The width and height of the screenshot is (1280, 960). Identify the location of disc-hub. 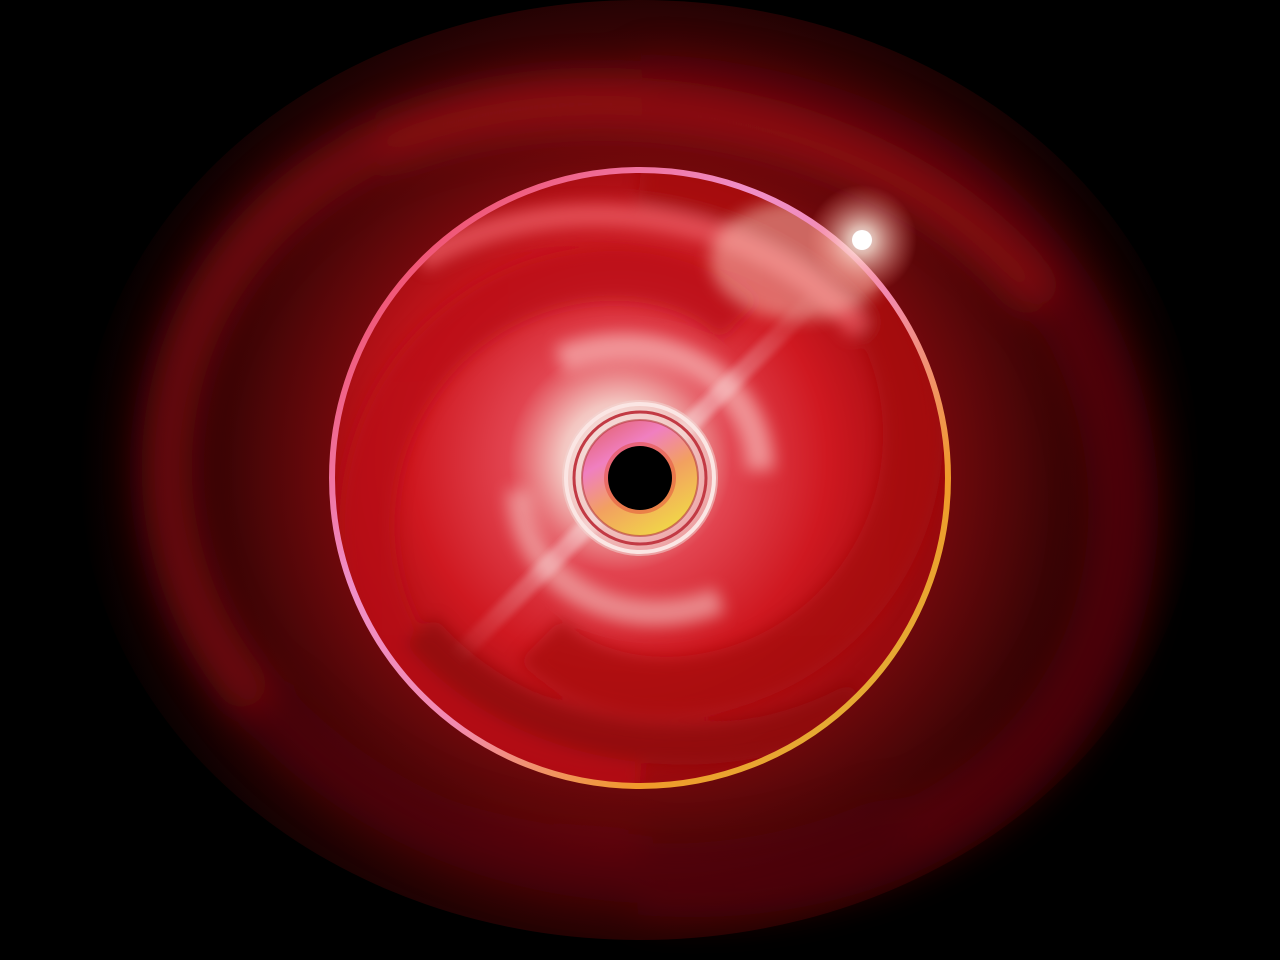
(640, 478).